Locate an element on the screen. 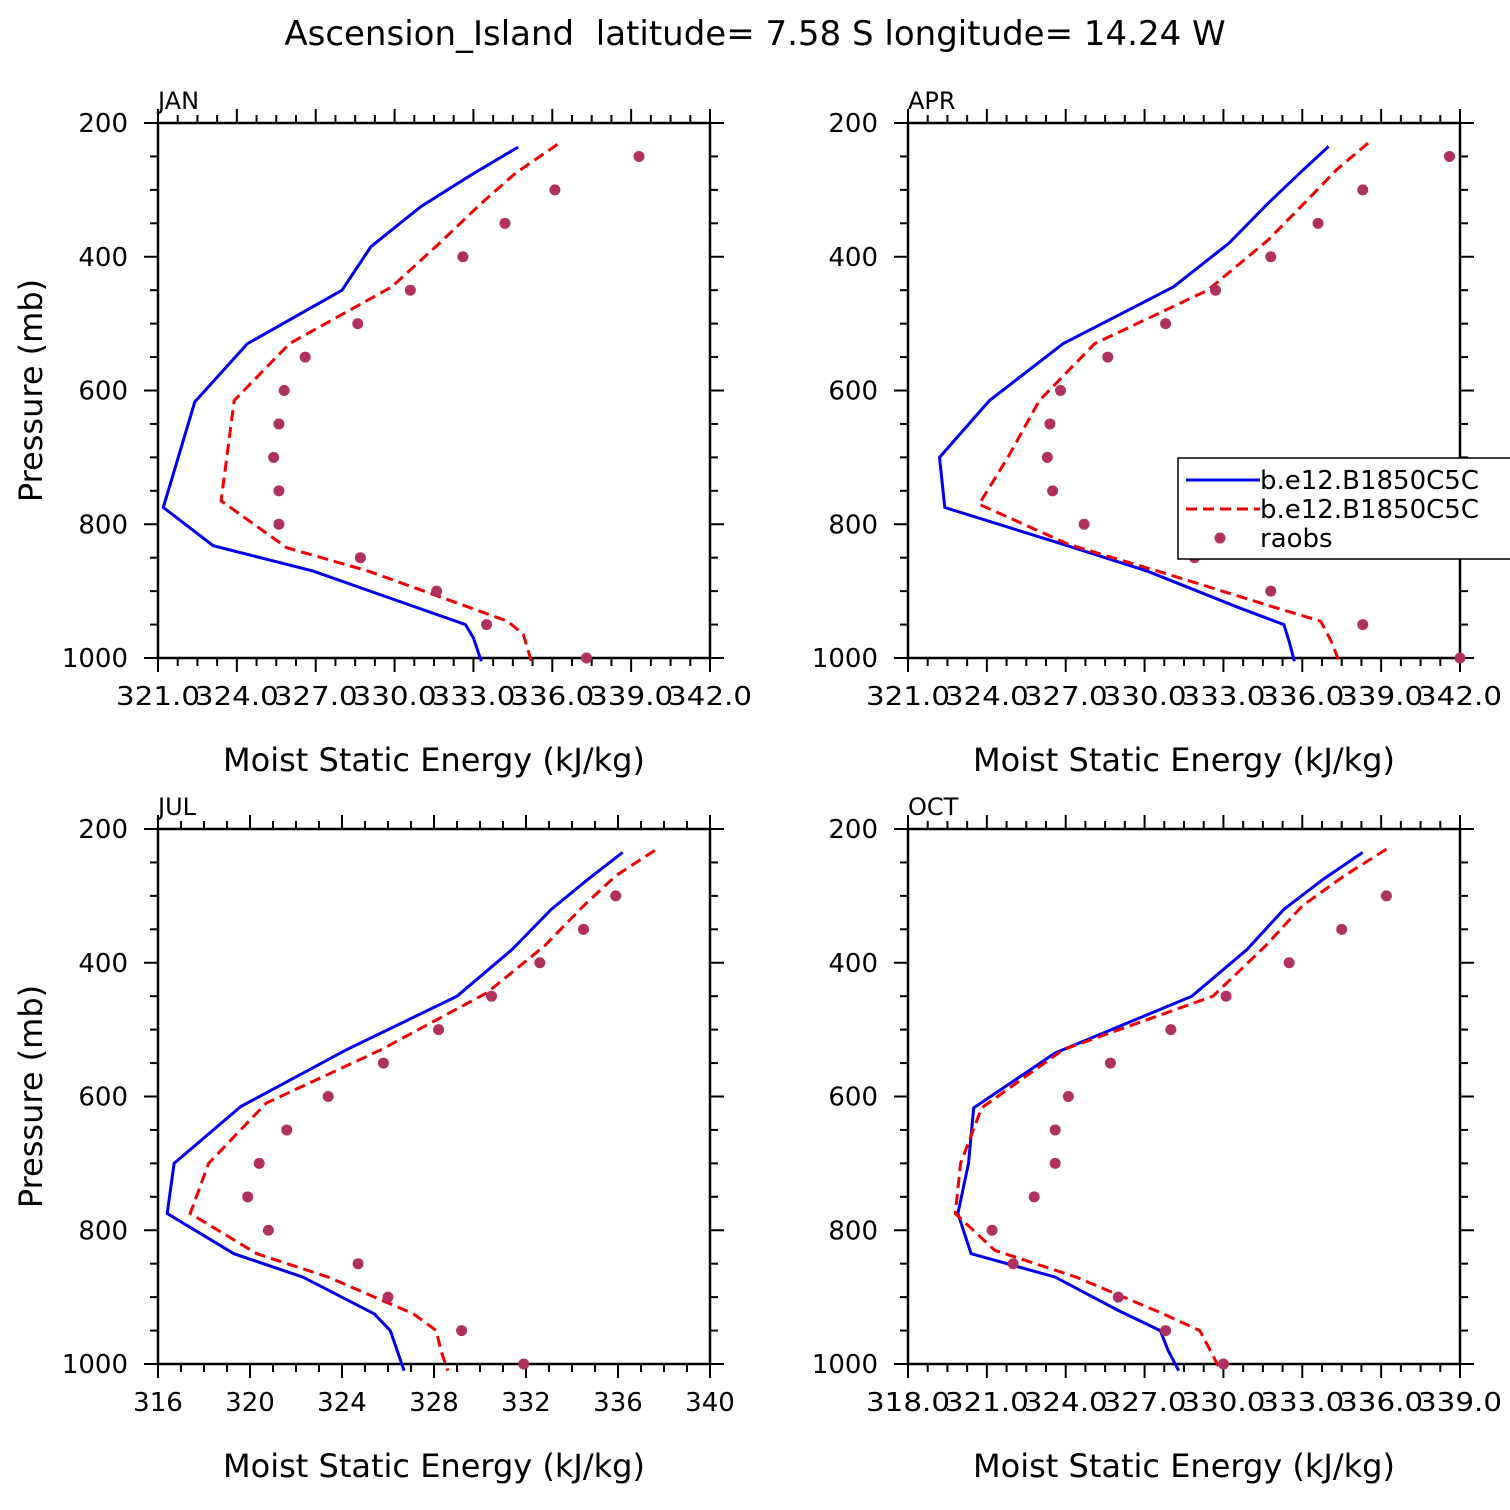 This screenshot has height=1510, width=1510. panel-label: JUL is located at coordinates (176, 807).